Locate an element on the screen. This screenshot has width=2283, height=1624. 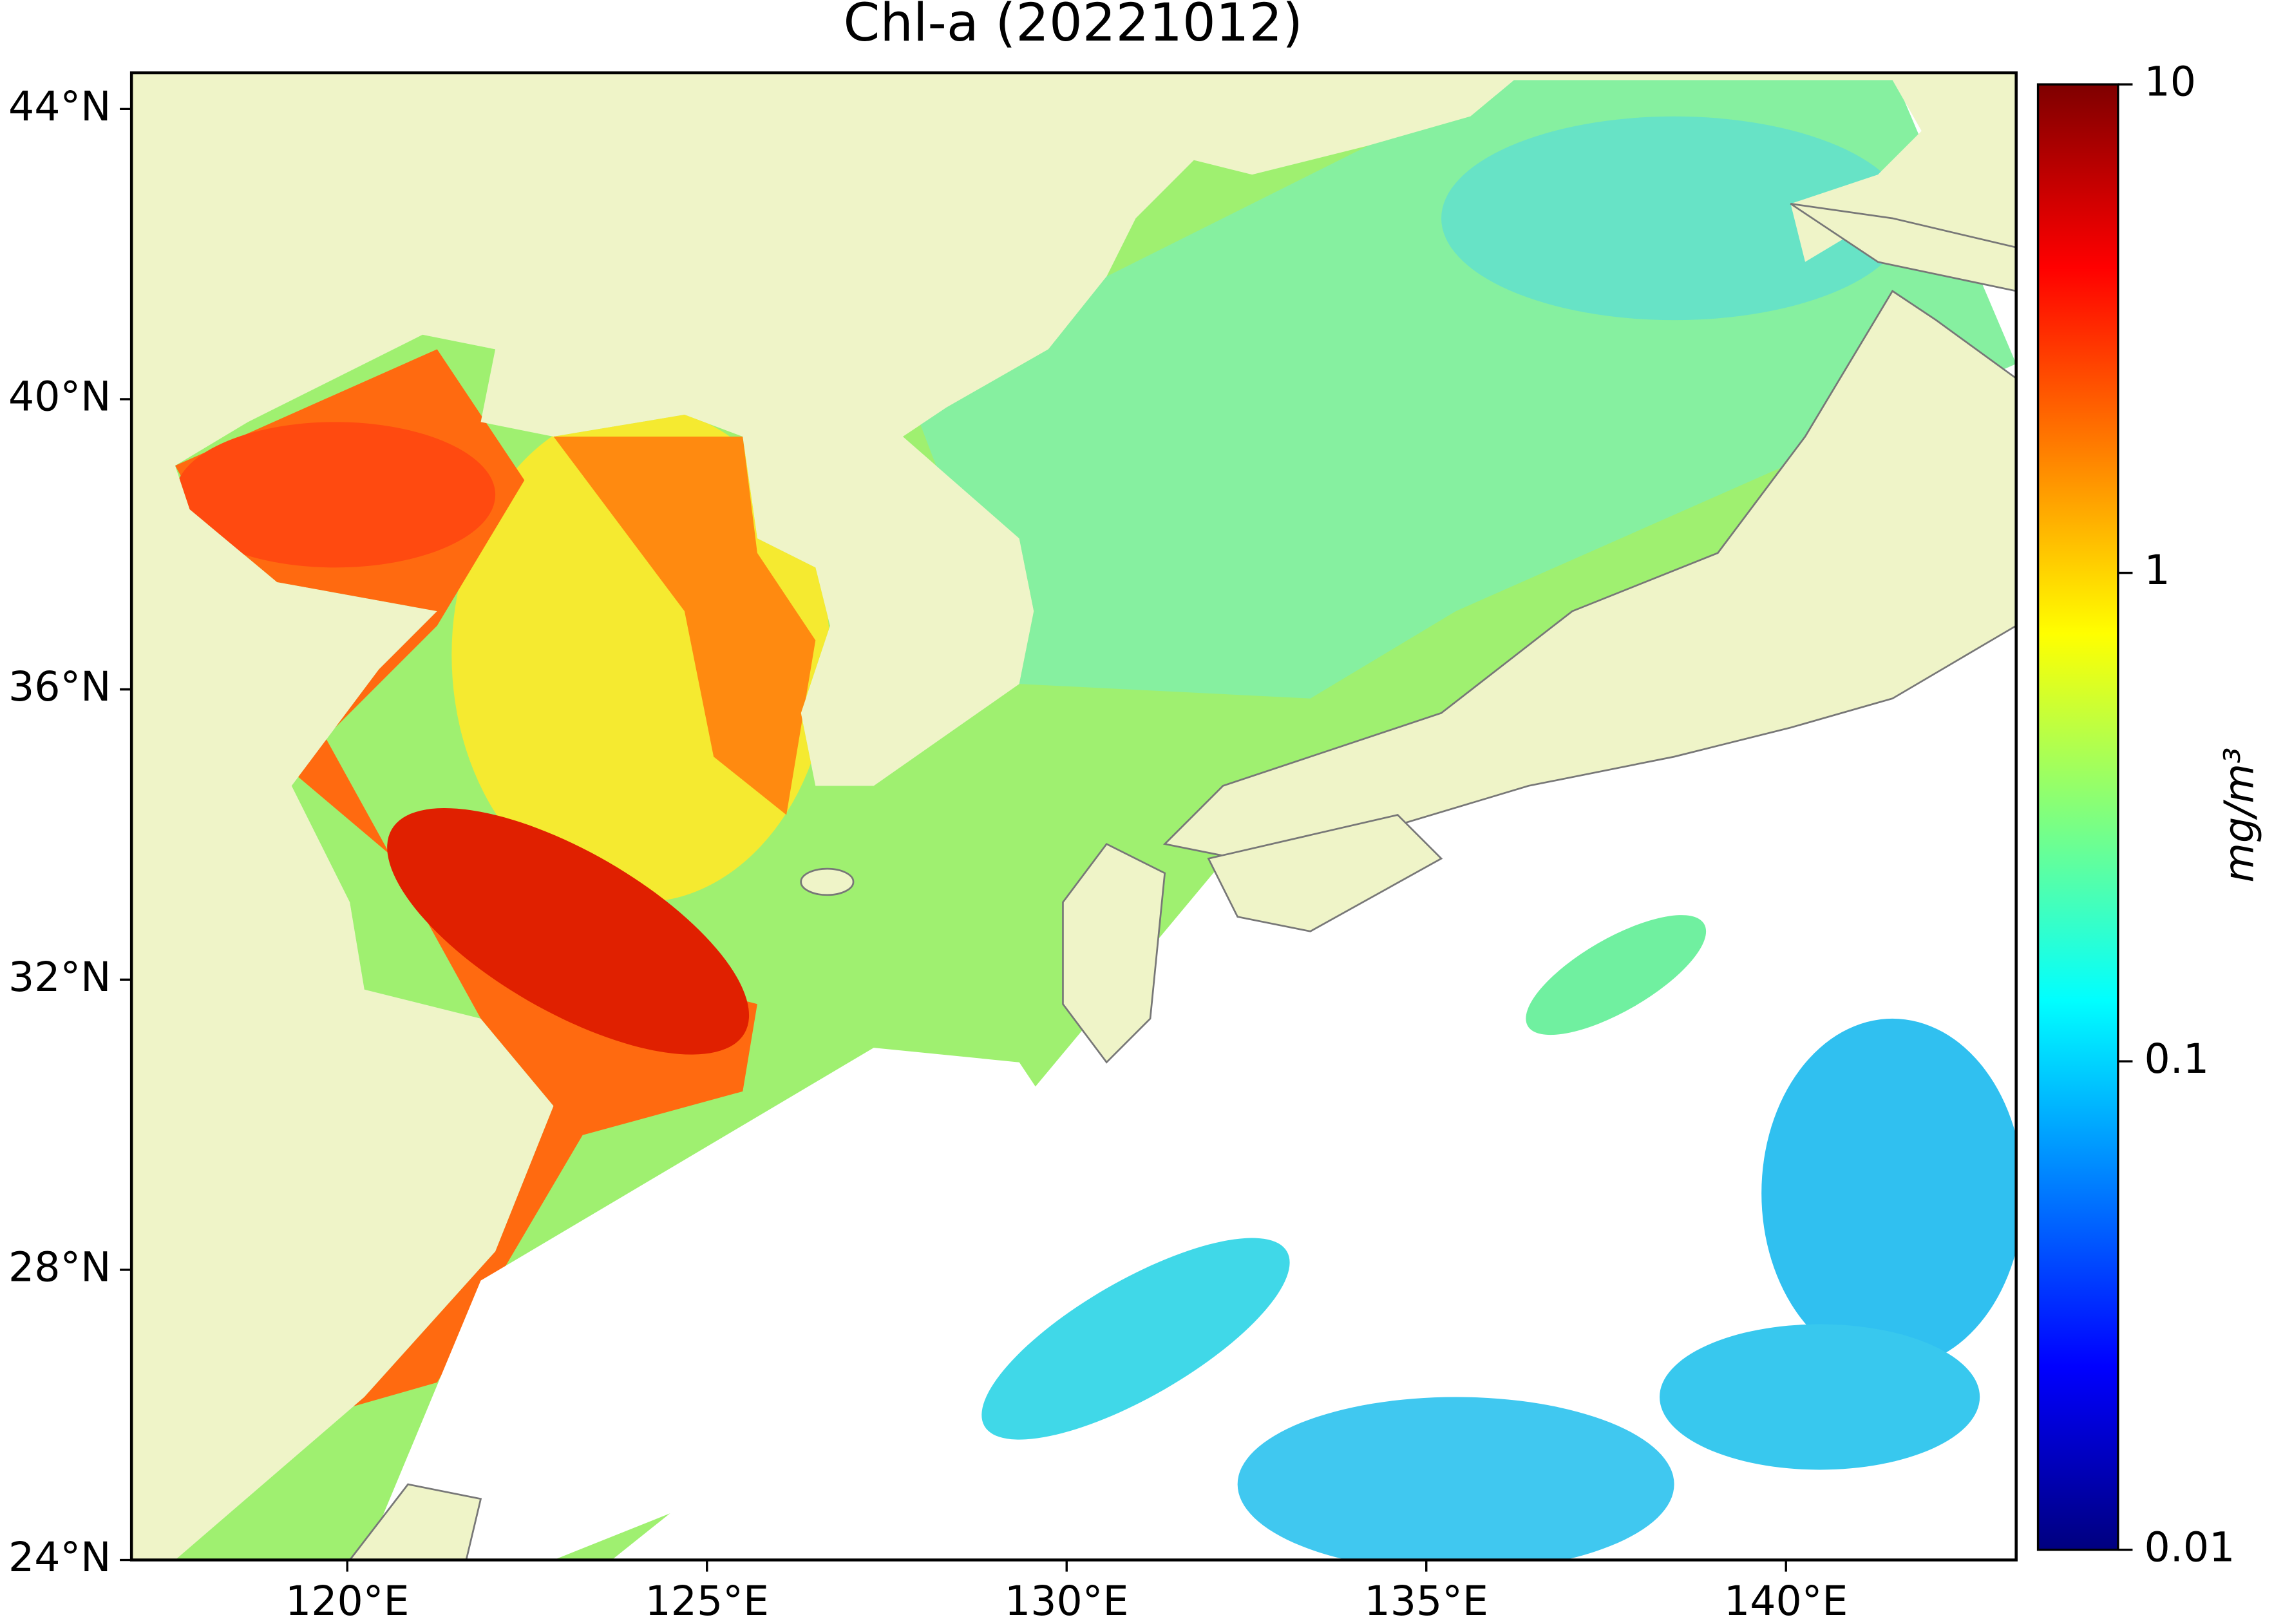
y-tick-label: 32°N is located at coordinates (59, 977).